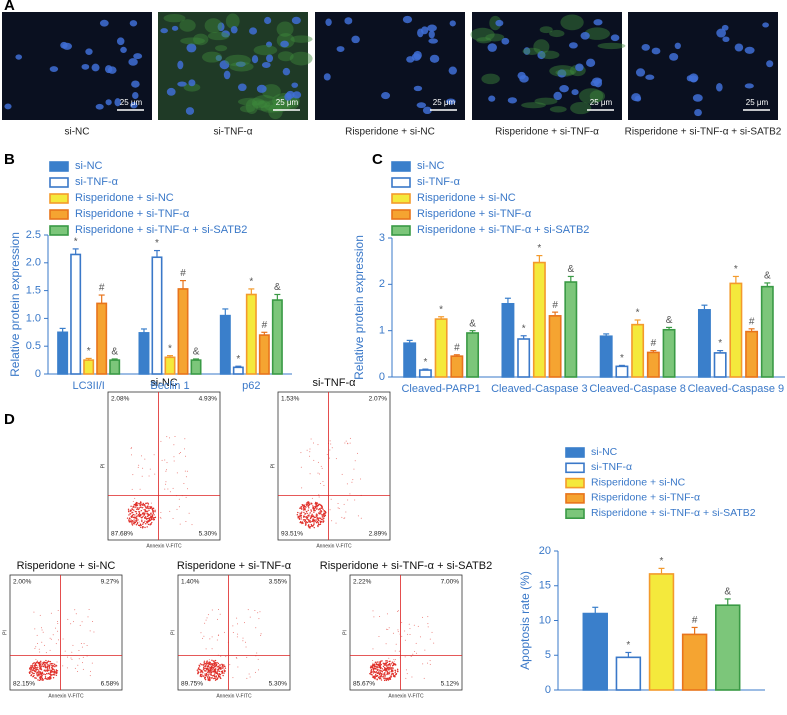  Describe the element at coordinates (38, 374) in the screenshot. I see `y-tick-label: 0` at that location.